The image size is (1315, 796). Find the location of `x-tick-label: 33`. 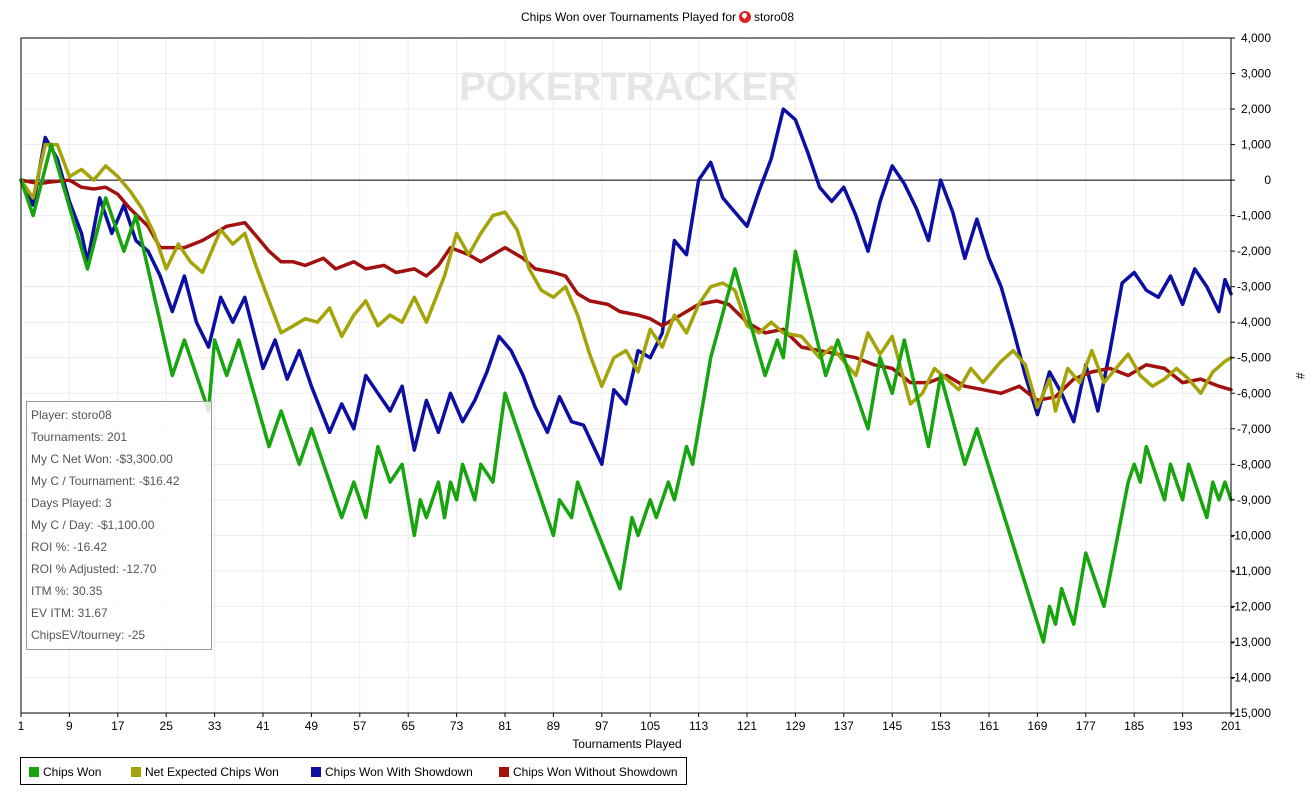

x-tick-label: 33 is located at coordinates (215, 726).